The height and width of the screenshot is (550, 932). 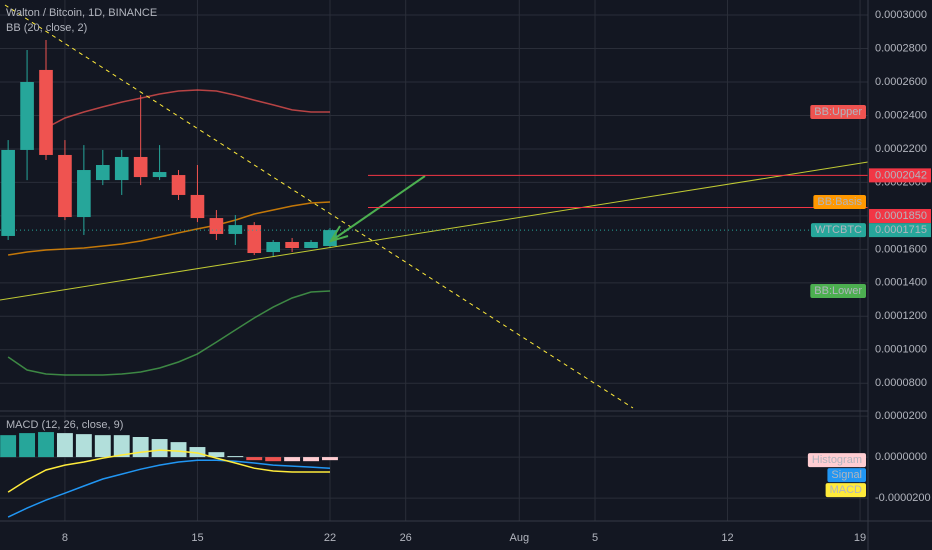 What do you see at coordinates (860, 538) in the screenshot?
I see `x-tick-label: 19` at bounding box center [860, 538].